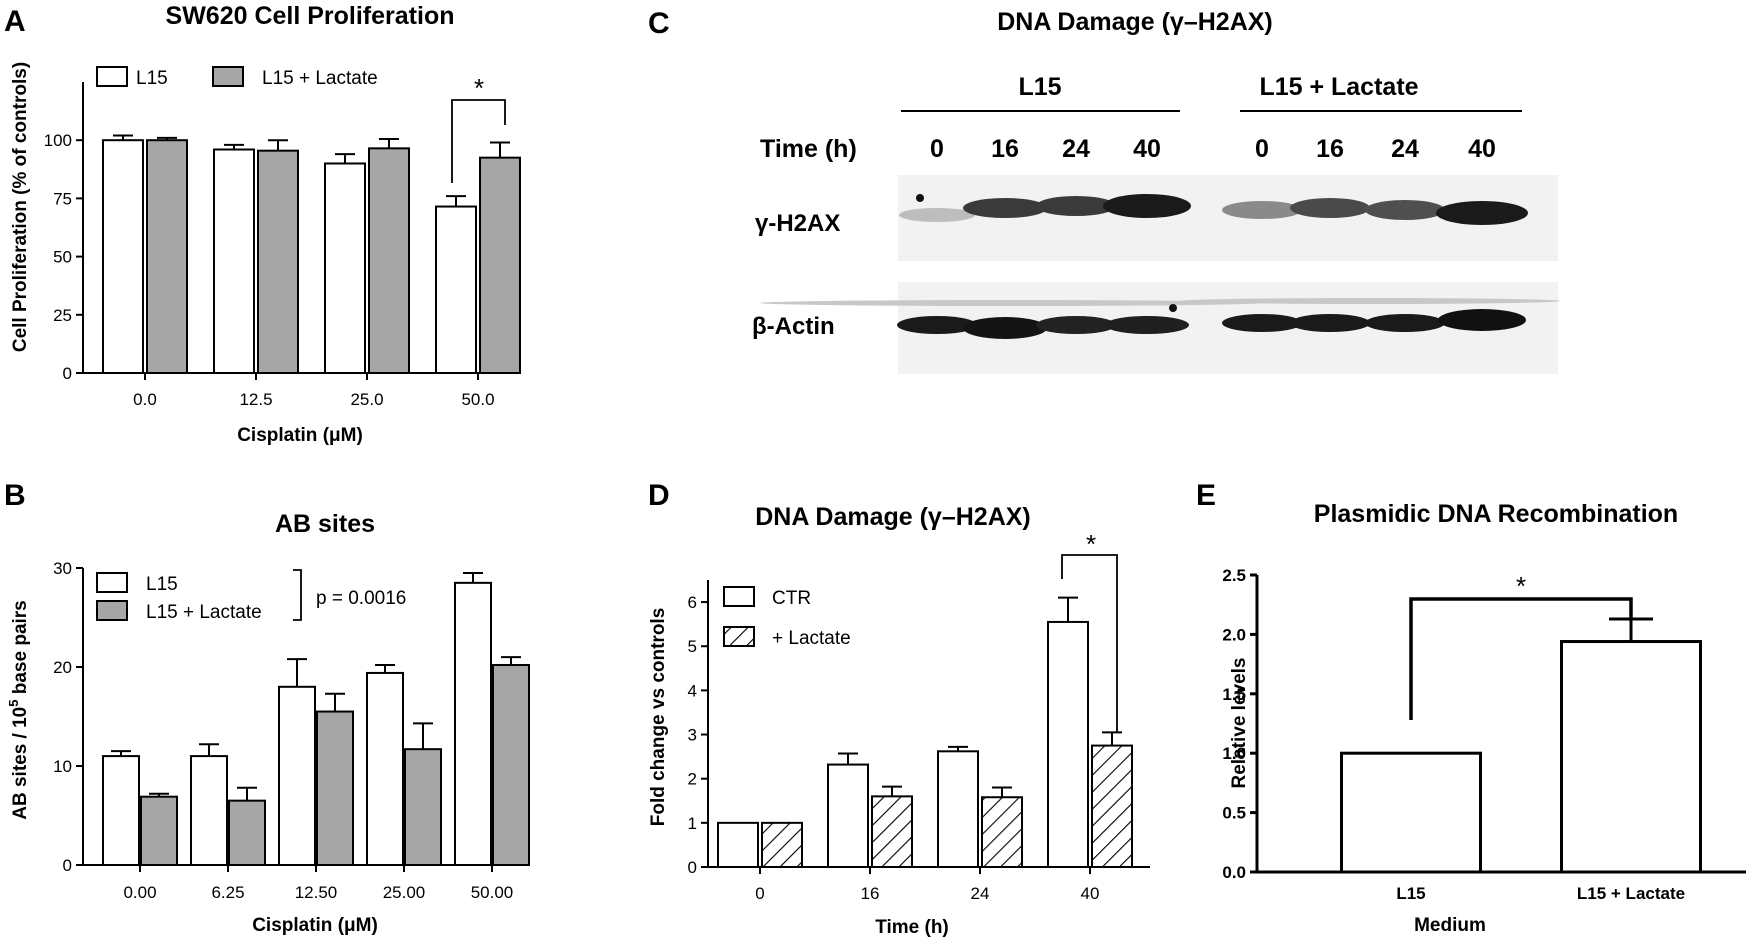  I want to click on chart-e-significance-star: *, so click(1521, 586).